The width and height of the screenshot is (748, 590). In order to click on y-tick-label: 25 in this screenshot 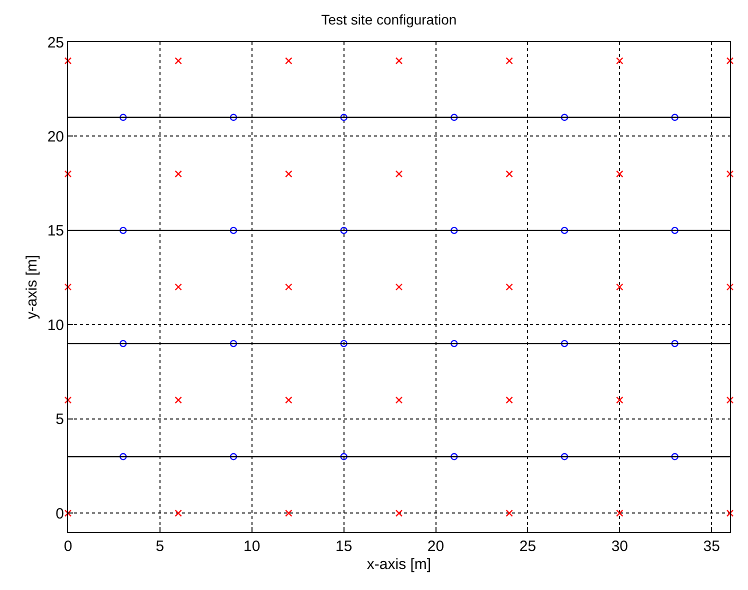, I will do `click(55, 43)`.